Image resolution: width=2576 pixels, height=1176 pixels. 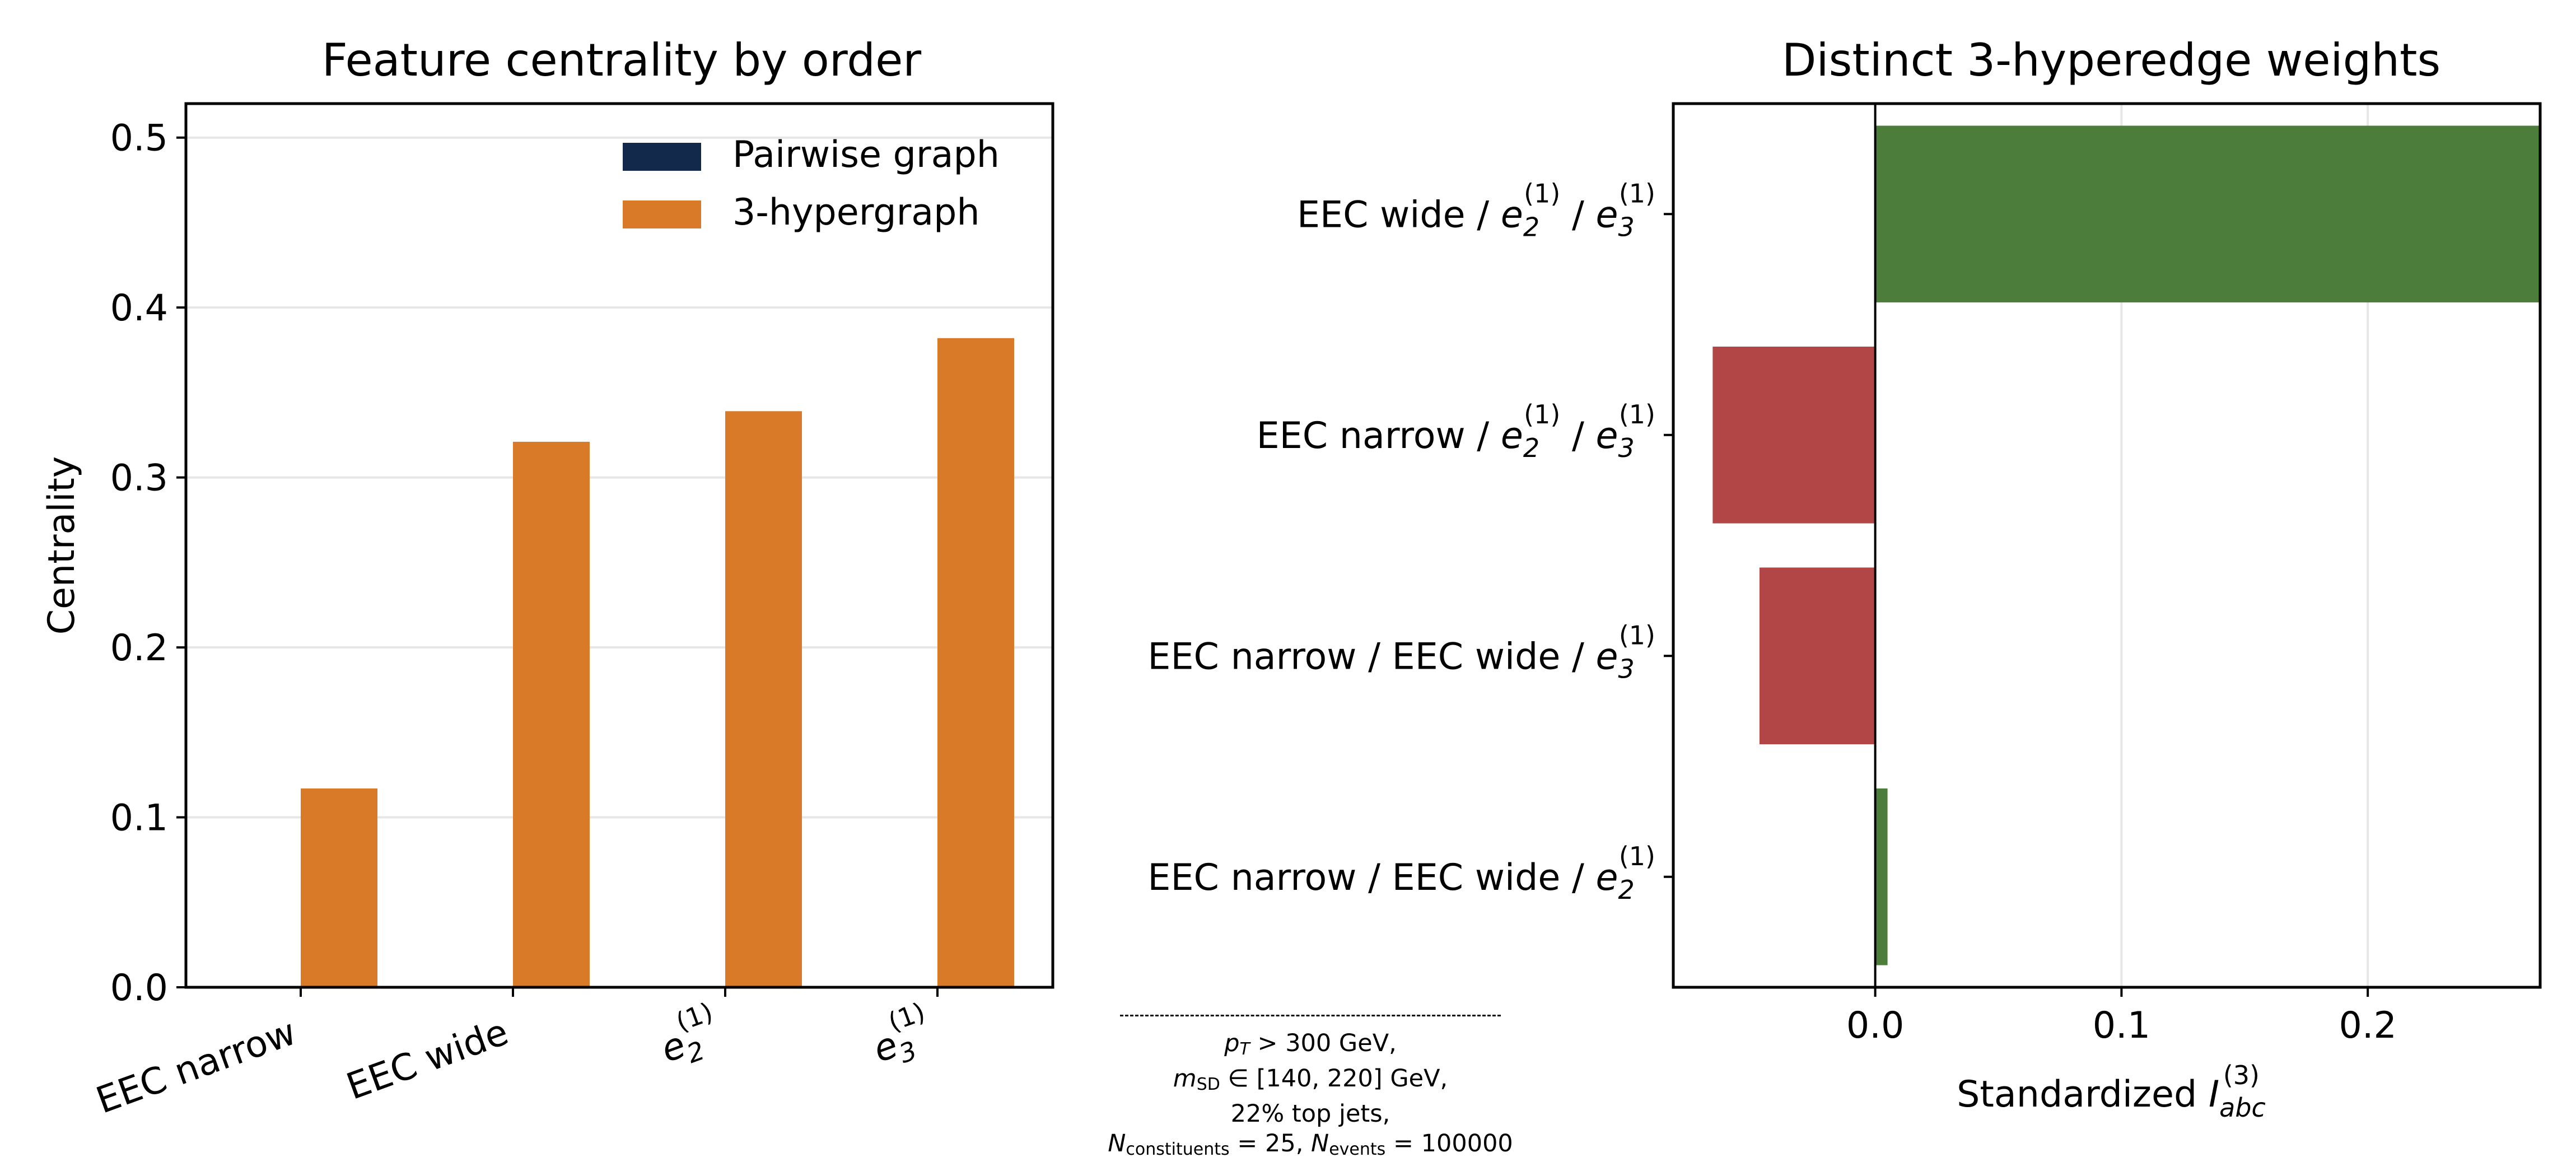 I want to click on left-y-tick-label: 0.5, so click(x=139, y=139).